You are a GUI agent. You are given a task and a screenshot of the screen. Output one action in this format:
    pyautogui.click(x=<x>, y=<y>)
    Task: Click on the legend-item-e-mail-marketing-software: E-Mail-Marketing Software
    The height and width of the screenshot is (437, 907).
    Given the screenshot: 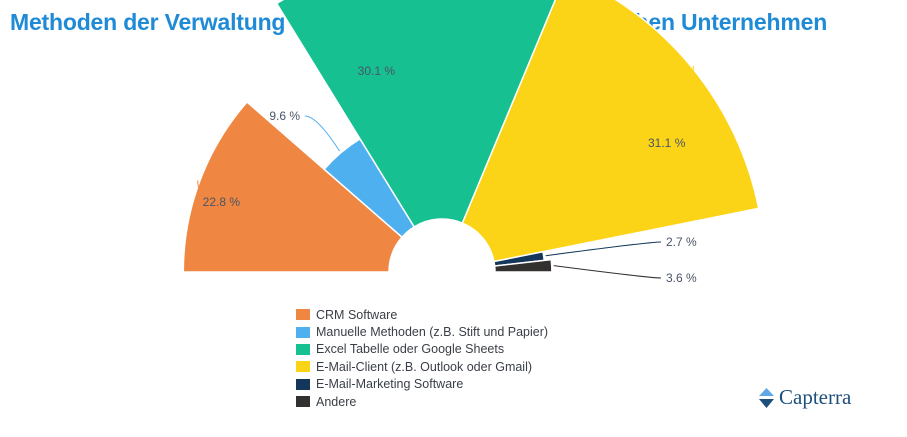 What is the action you would take?
    pyautogui.click(x=422, y=384)
    